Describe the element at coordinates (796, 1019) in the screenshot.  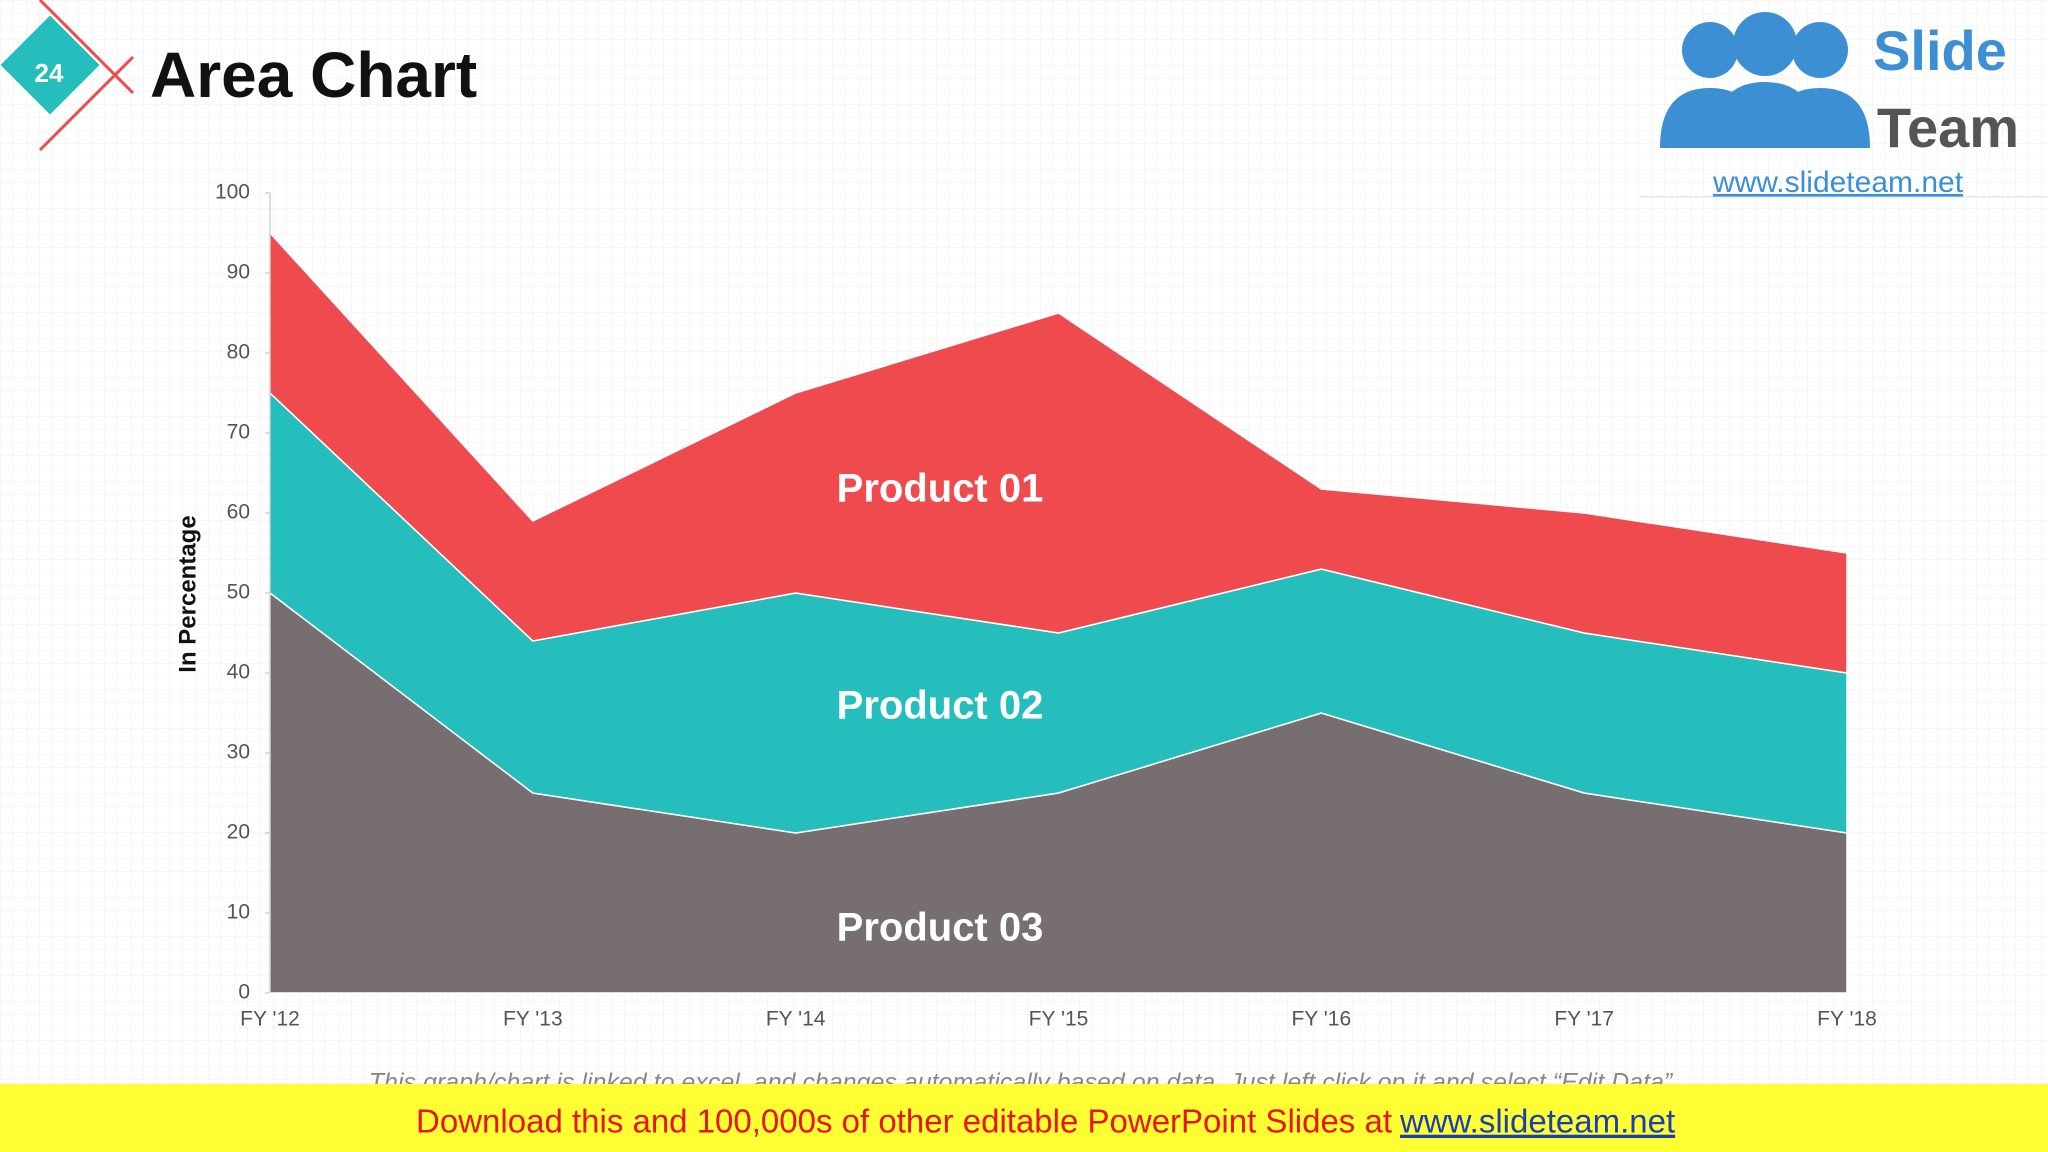
I see `x-tick-label: FY '14` at that location.